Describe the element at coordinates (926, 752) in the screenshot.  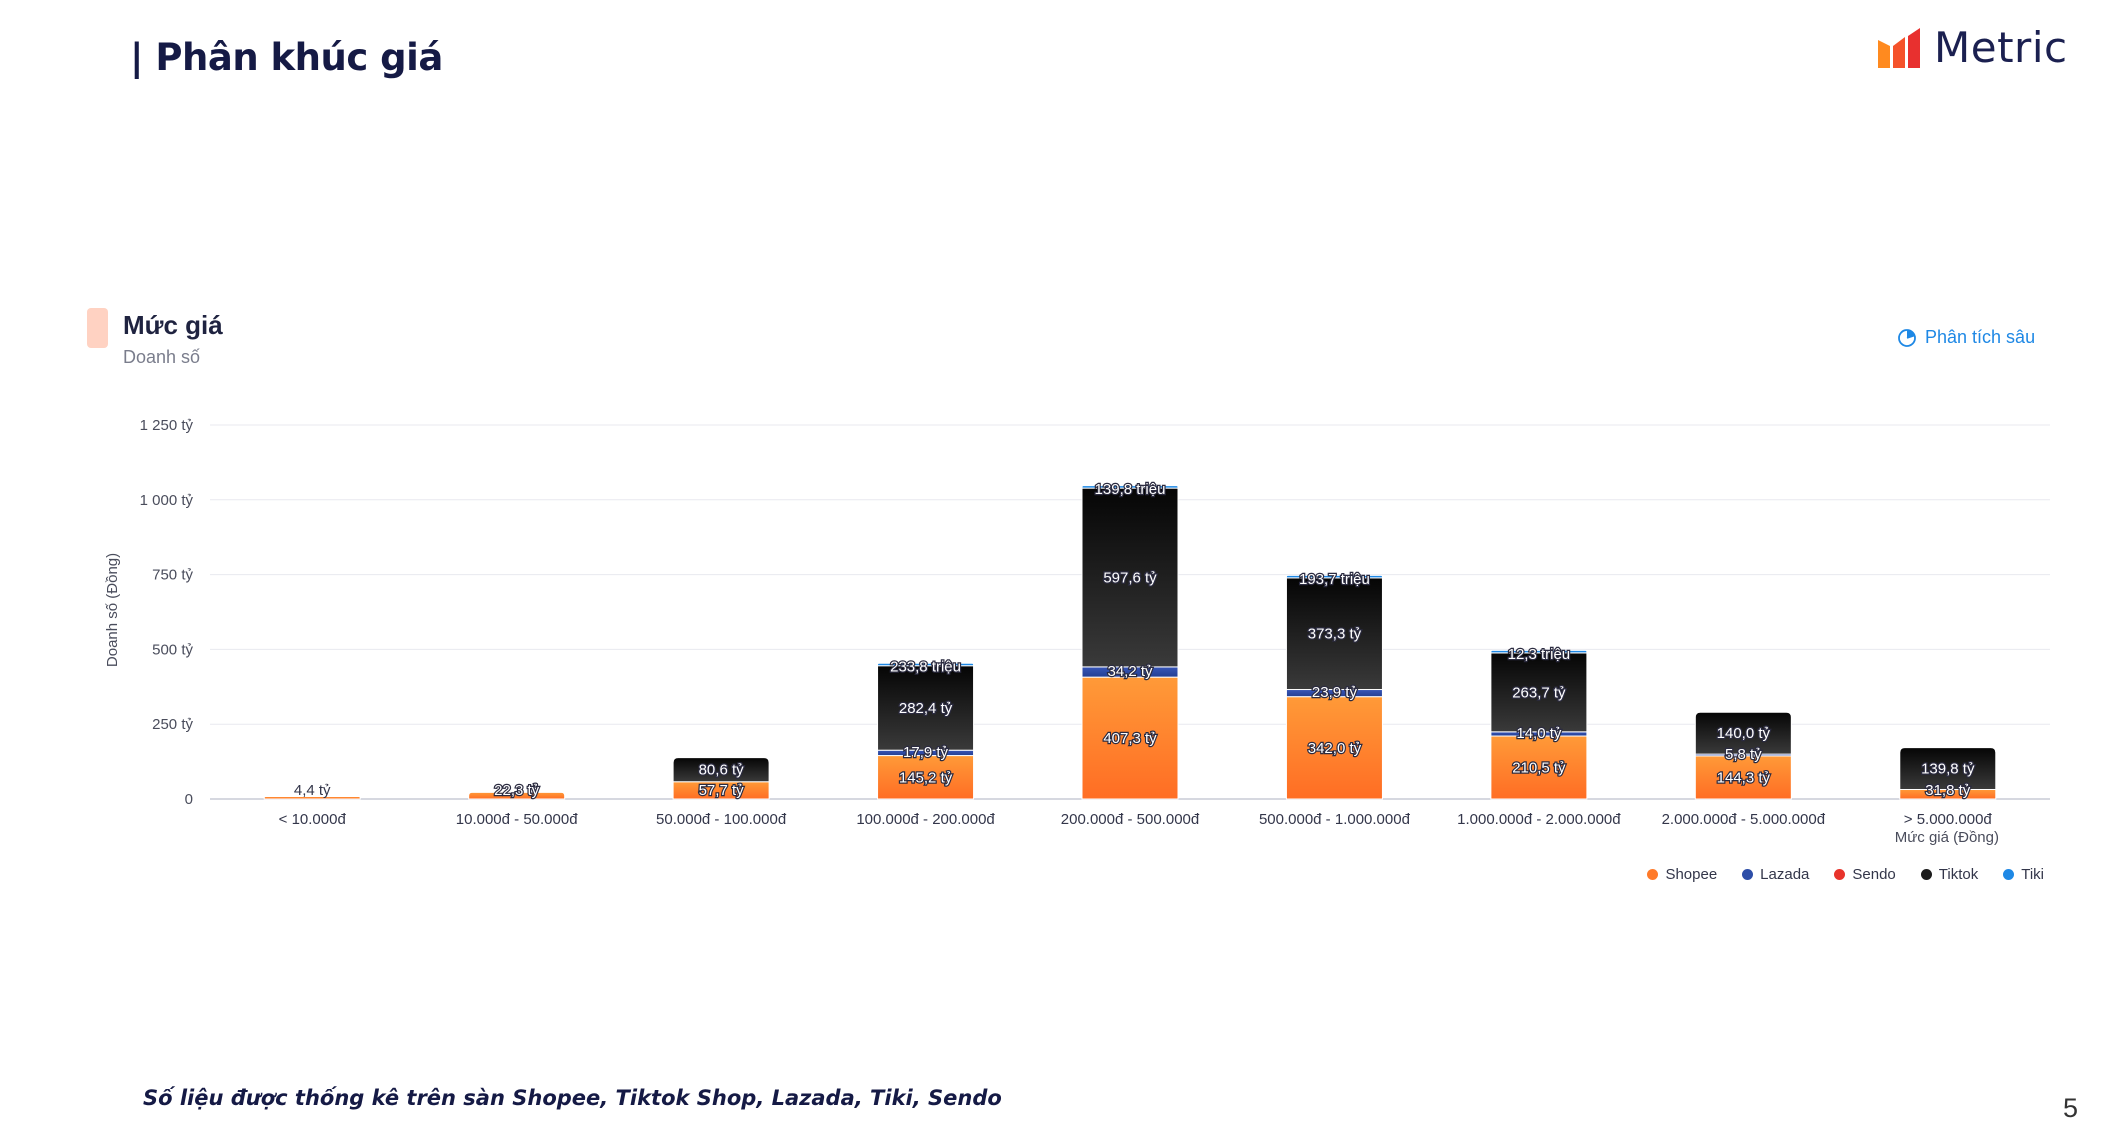
I see `data-label-lazada: 17,9 tỷ` at that location.